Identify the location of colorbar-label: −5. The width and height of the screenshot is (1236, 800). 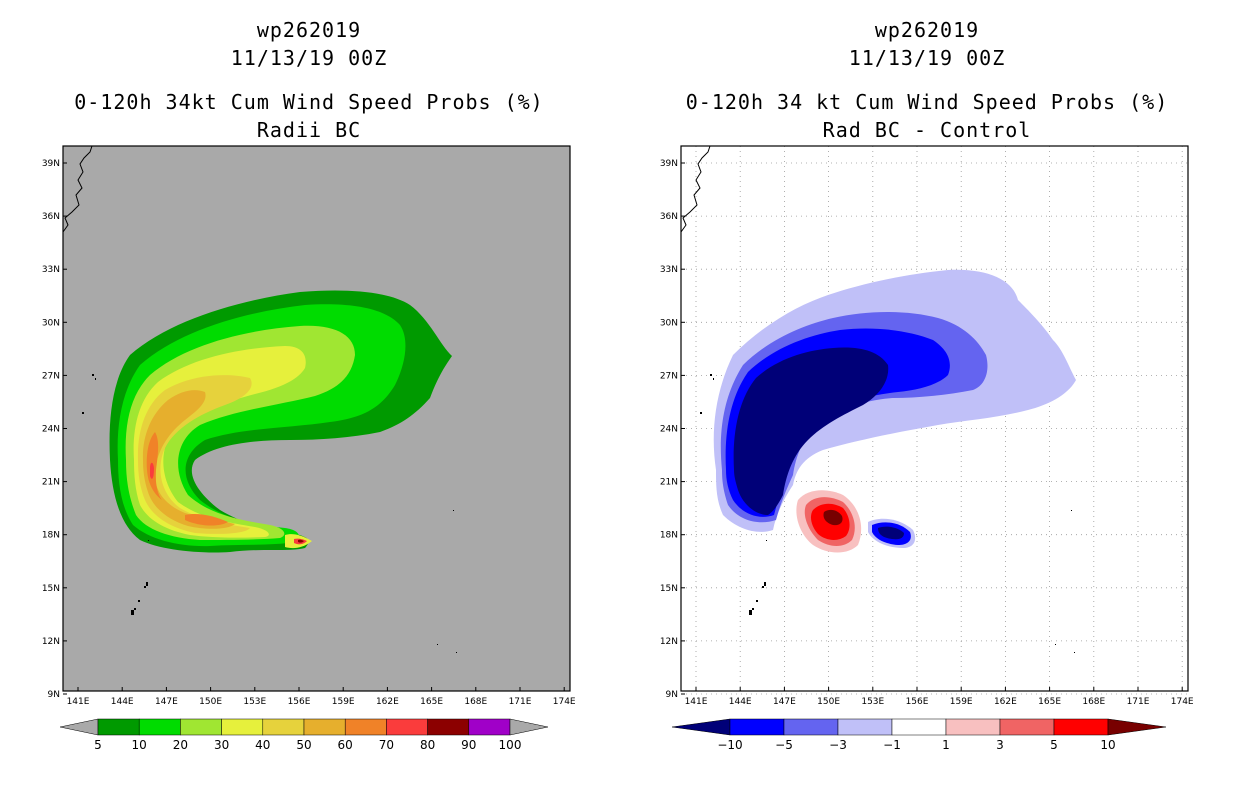
(784, 745).